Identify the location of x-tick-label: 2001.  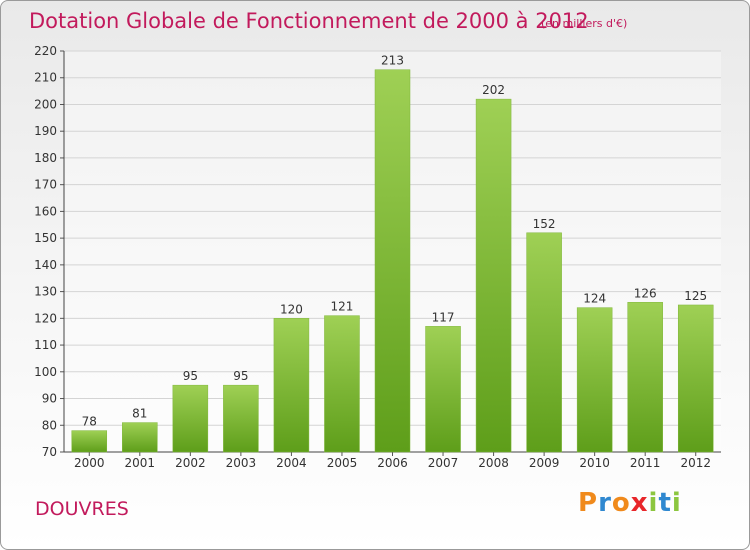
(140, 463).